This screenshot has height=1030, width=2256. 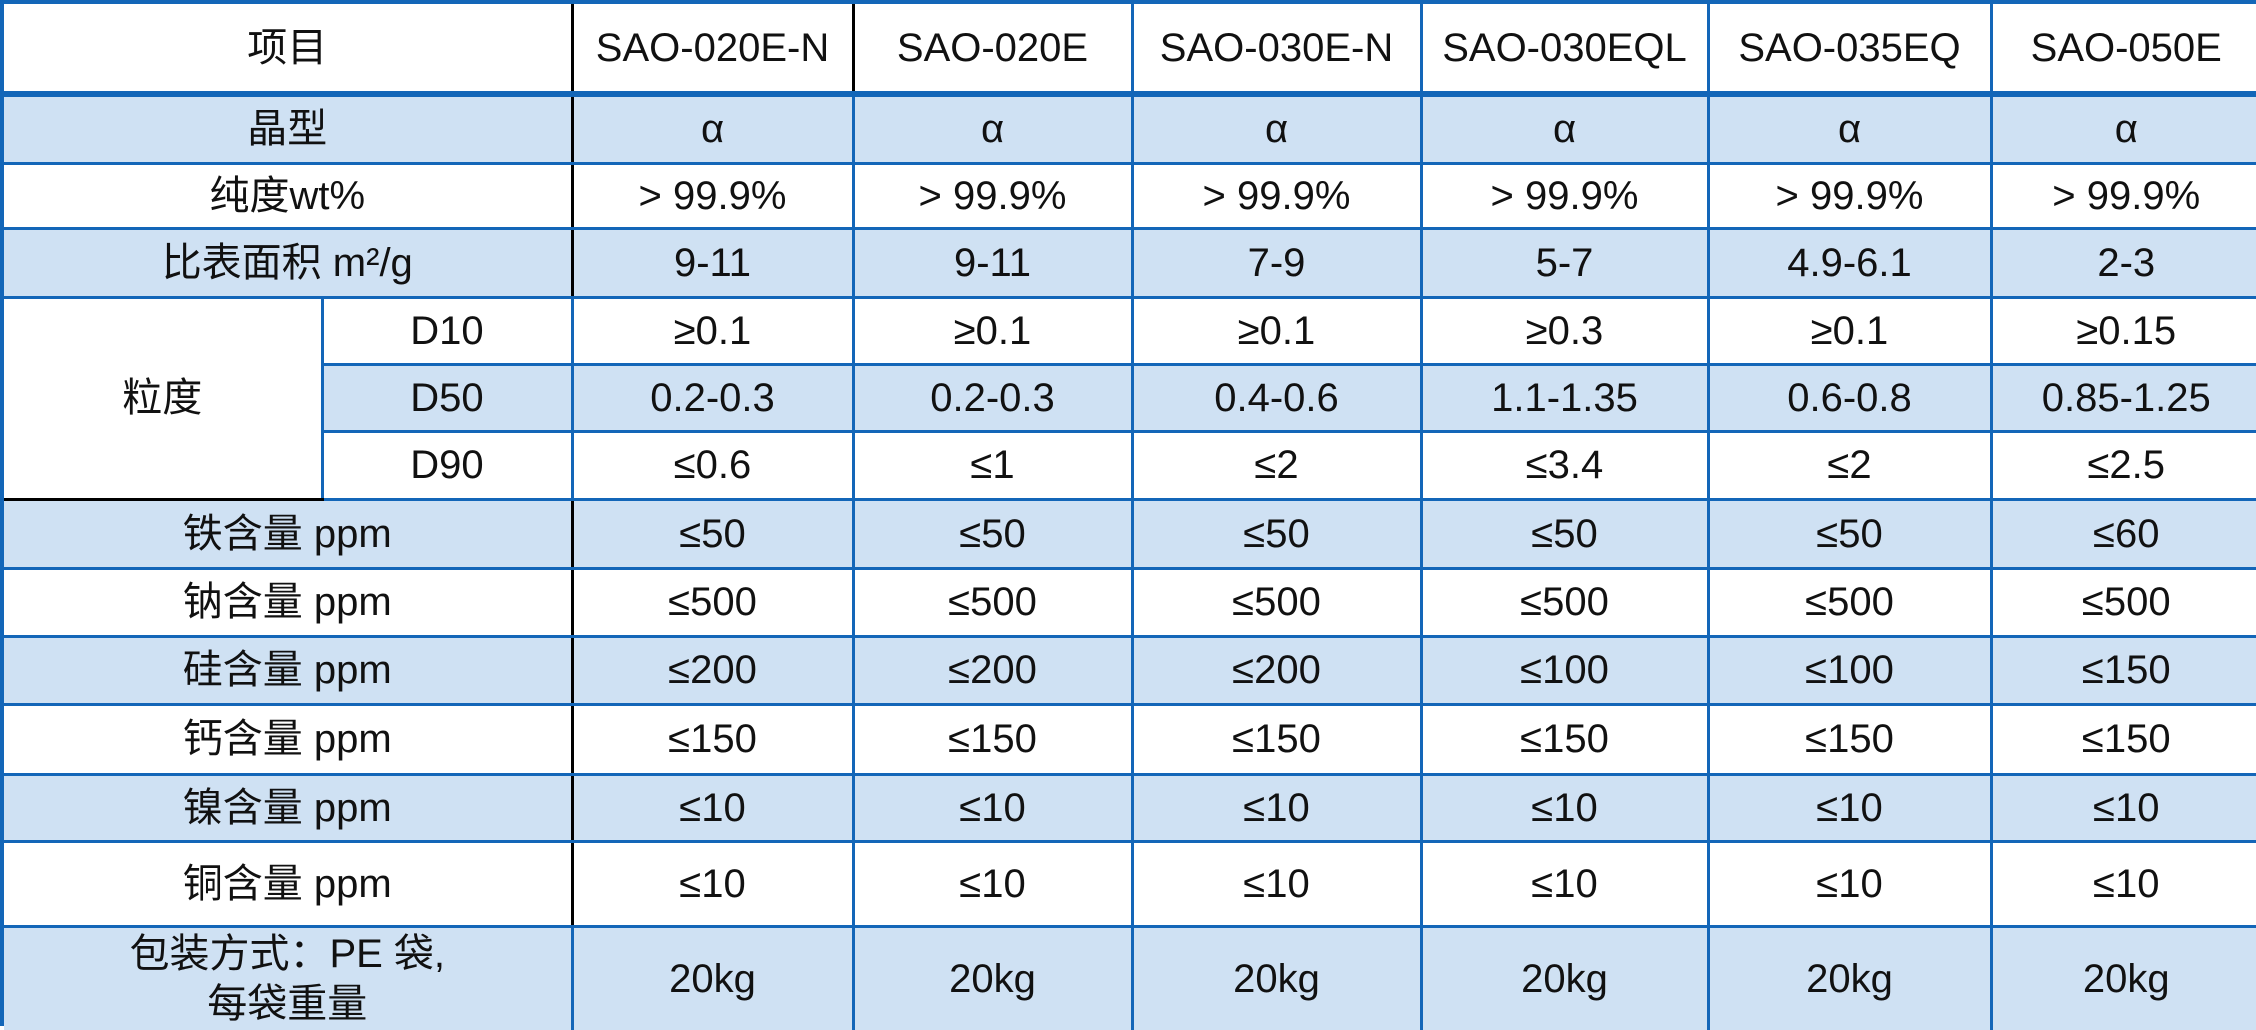 What do you see at coordinates (1565, 50) in the screenshot?
I see `column-header-cell: SAO-030EQL` at bounding box center [1565, 50].